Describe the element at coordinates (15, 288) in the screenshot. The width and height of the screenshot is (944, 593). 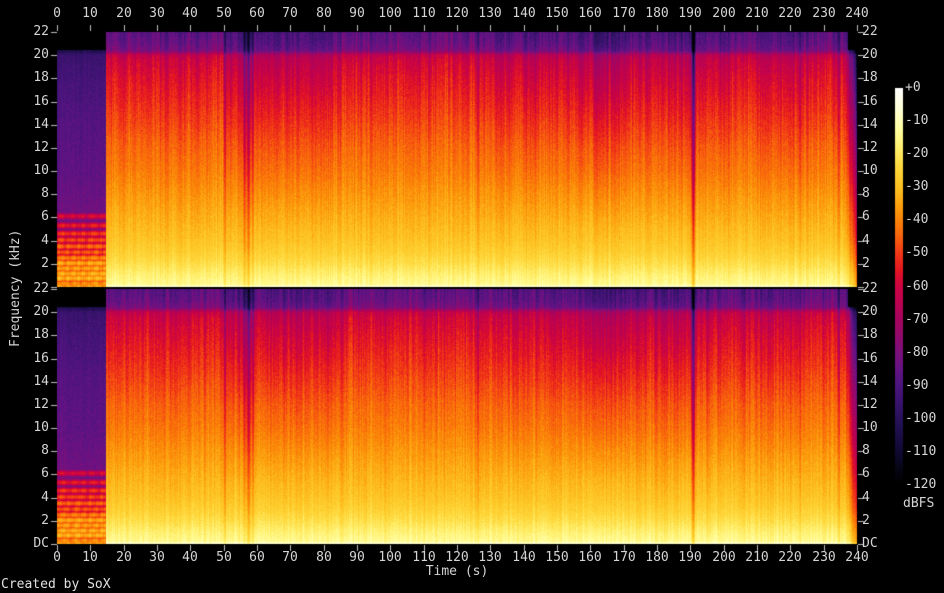
I see `y-axis-title: Frequency (kHz)` at that location.